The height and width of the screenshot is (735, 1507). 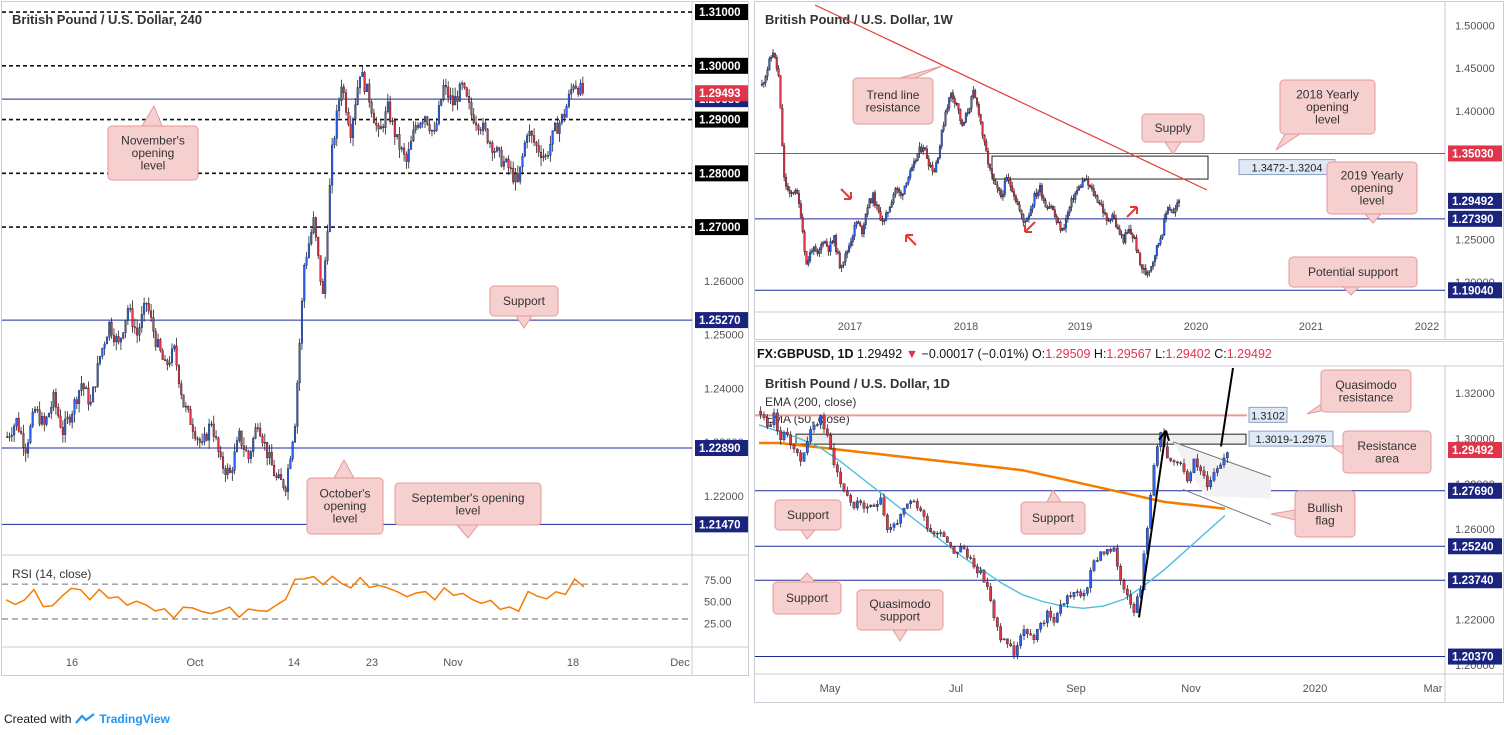 I want to click on daily-flagpole, so click(x=1152, y=524).